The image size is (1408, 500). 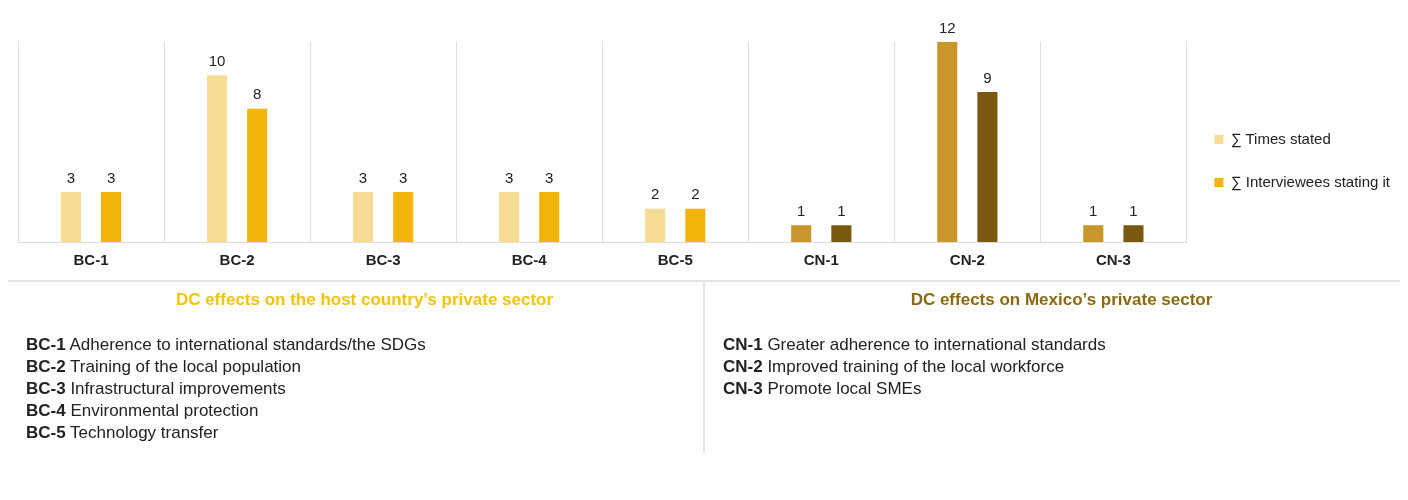 What do you see at coordinates (1061, 300) in the screenshot?
I see `text: DC effects on Mexico’s private sector` at bounding box center [1061, 300].